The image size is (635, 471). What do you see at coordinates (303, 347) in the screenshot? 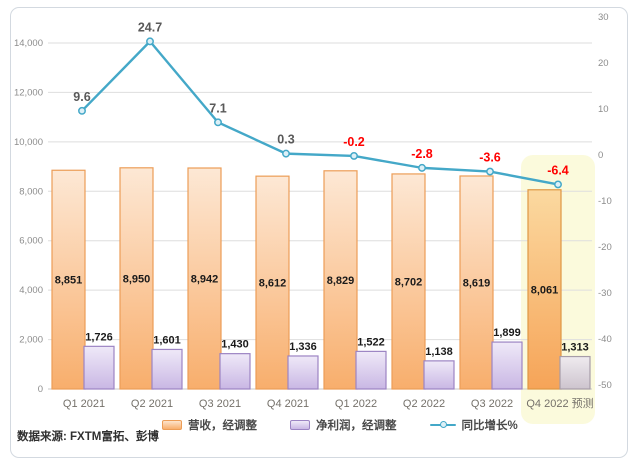
I see `profit-value-label: 1,336` at bounding box center [303, 347].